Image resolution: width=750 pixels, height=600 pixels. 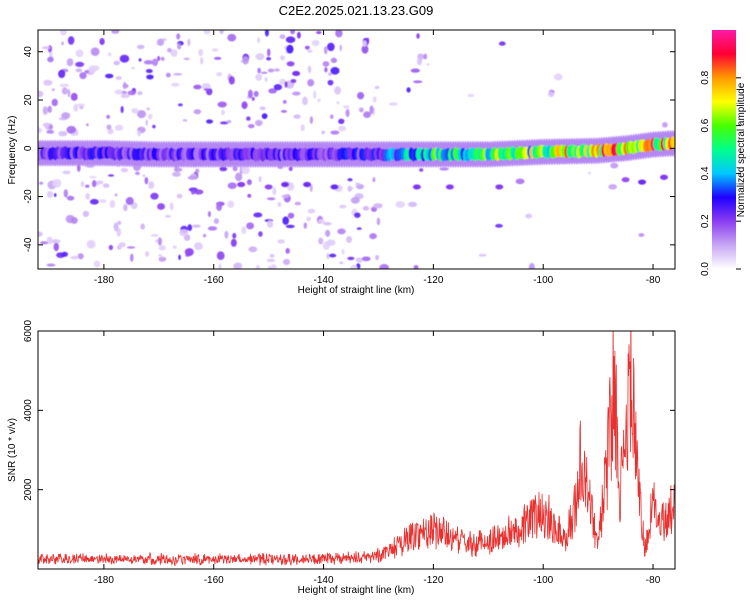 I want to click on x-tick-label: -100, so click(x=543, y=580).